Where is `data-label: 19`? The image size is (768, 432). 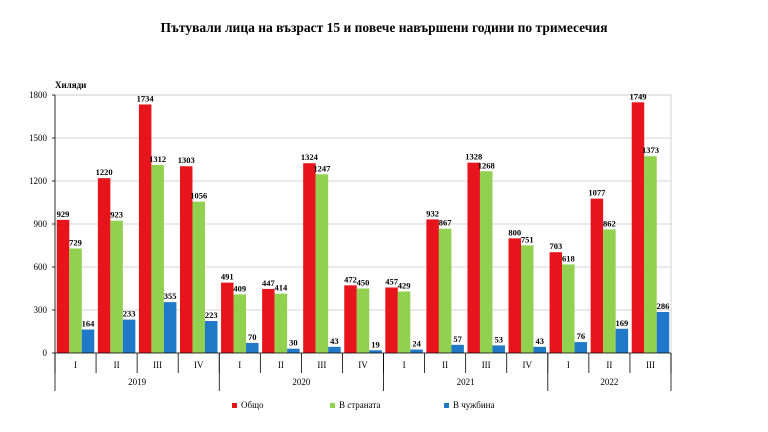 data-label: 19 is located at coordinates (375, 344).